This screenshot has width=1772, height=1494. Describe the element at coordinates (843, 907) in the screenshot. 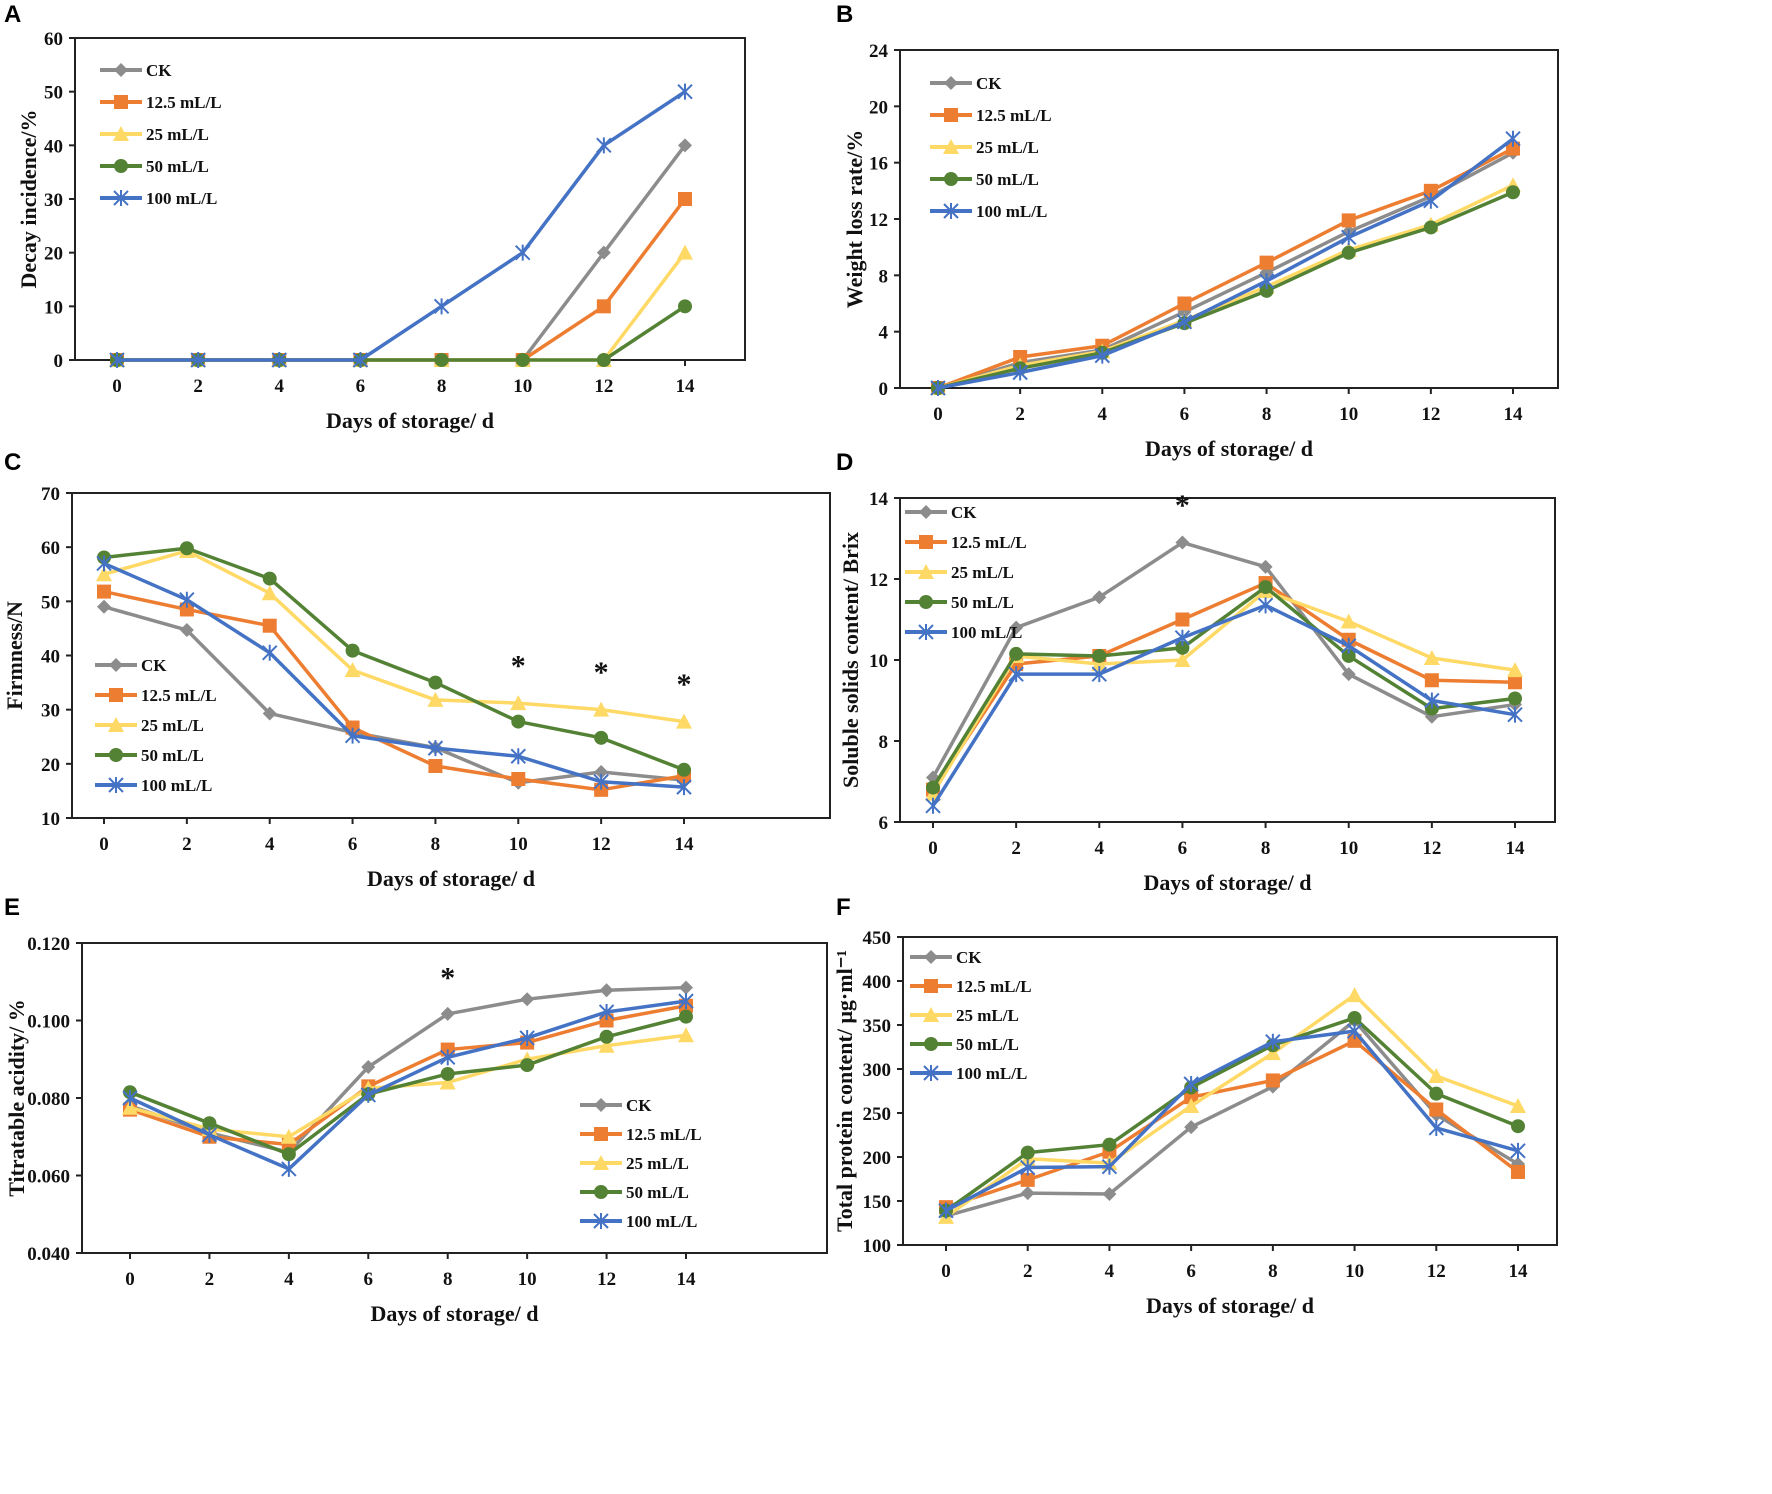

I see `panel-label: F` at that location.